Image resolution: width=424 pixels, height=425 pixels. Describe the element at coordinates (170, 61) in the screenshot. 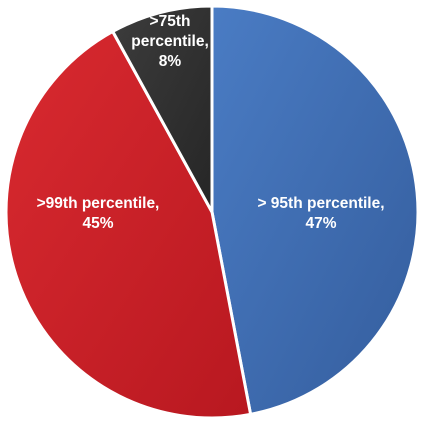

I see `slice-value-label: 8%` at that location.